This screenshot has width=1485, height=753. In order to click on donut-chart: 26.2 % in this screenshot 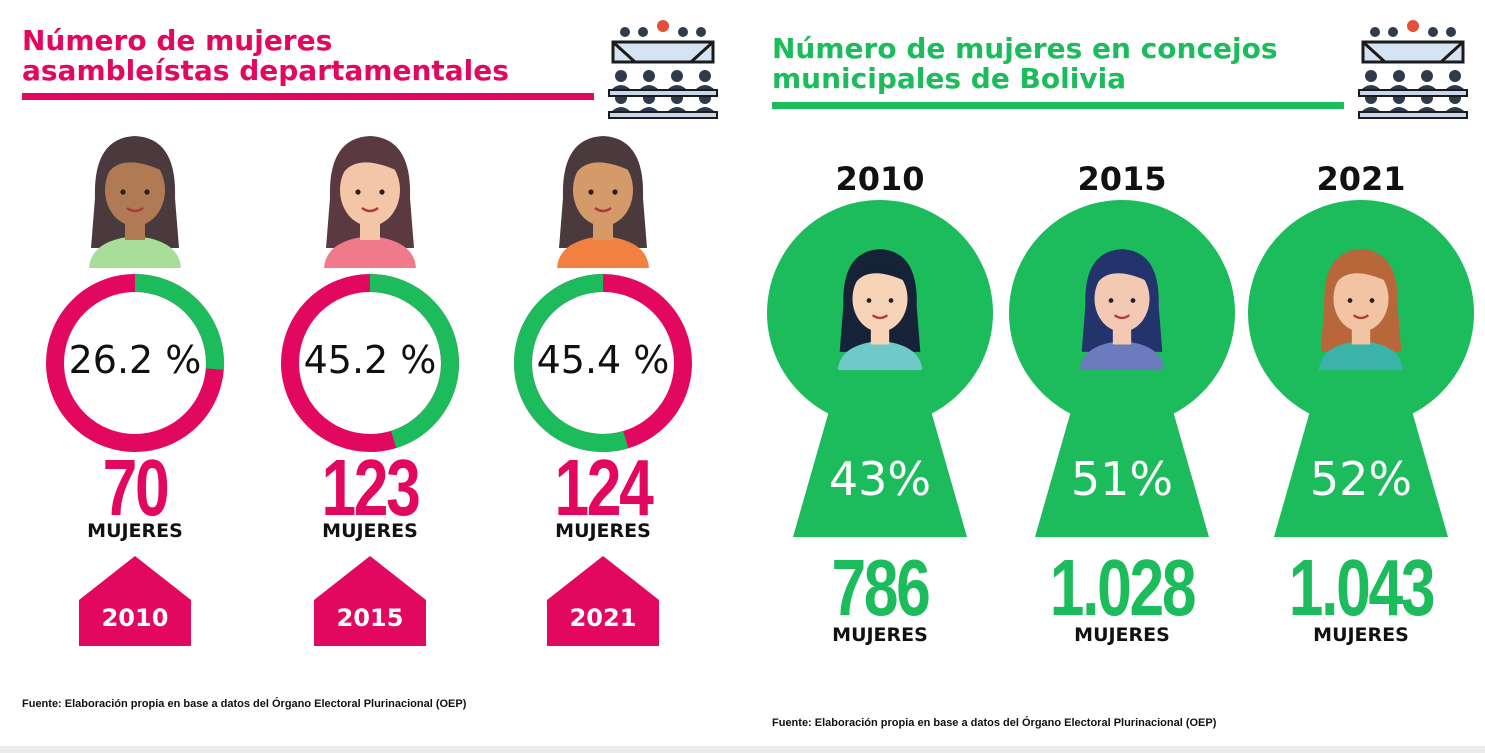, I will do `click(135, 365)`.